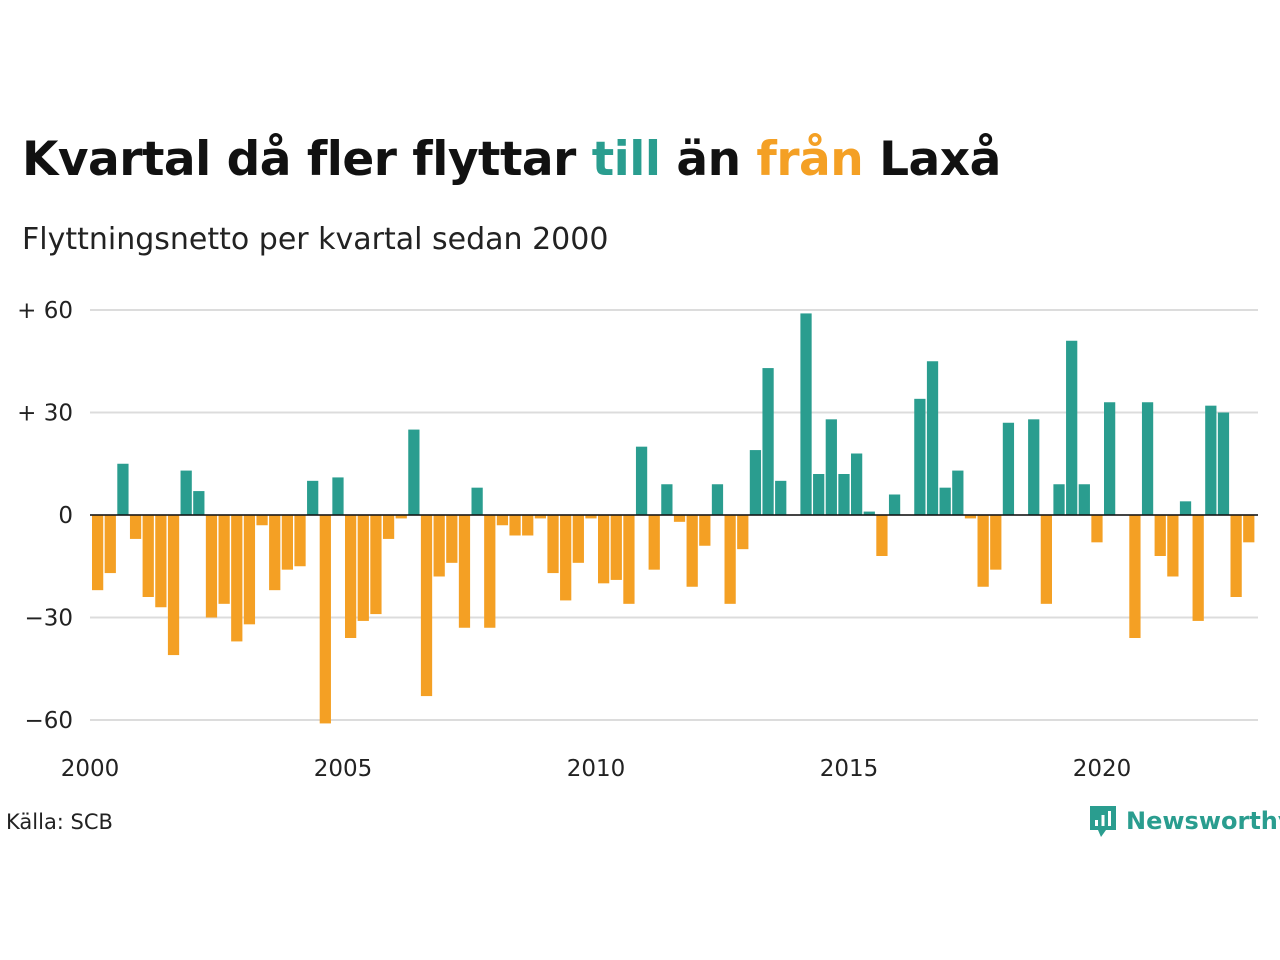 The image size is (1280, 960). Describe the element at coordinates (810, 159) in the screenshot. I see `title-word-fran: från` at that location.